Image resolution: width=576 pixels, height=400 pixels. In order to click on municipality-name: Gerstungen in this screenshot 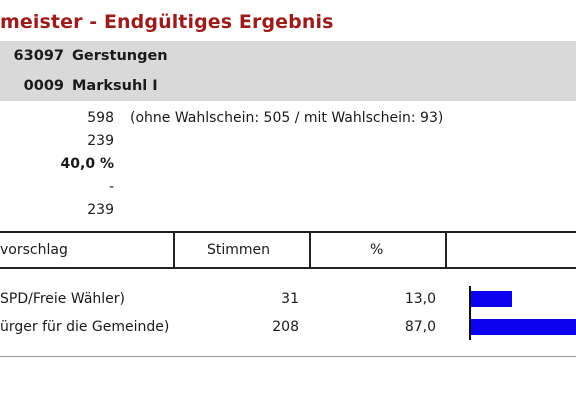, I will do `click(120, 56)`.